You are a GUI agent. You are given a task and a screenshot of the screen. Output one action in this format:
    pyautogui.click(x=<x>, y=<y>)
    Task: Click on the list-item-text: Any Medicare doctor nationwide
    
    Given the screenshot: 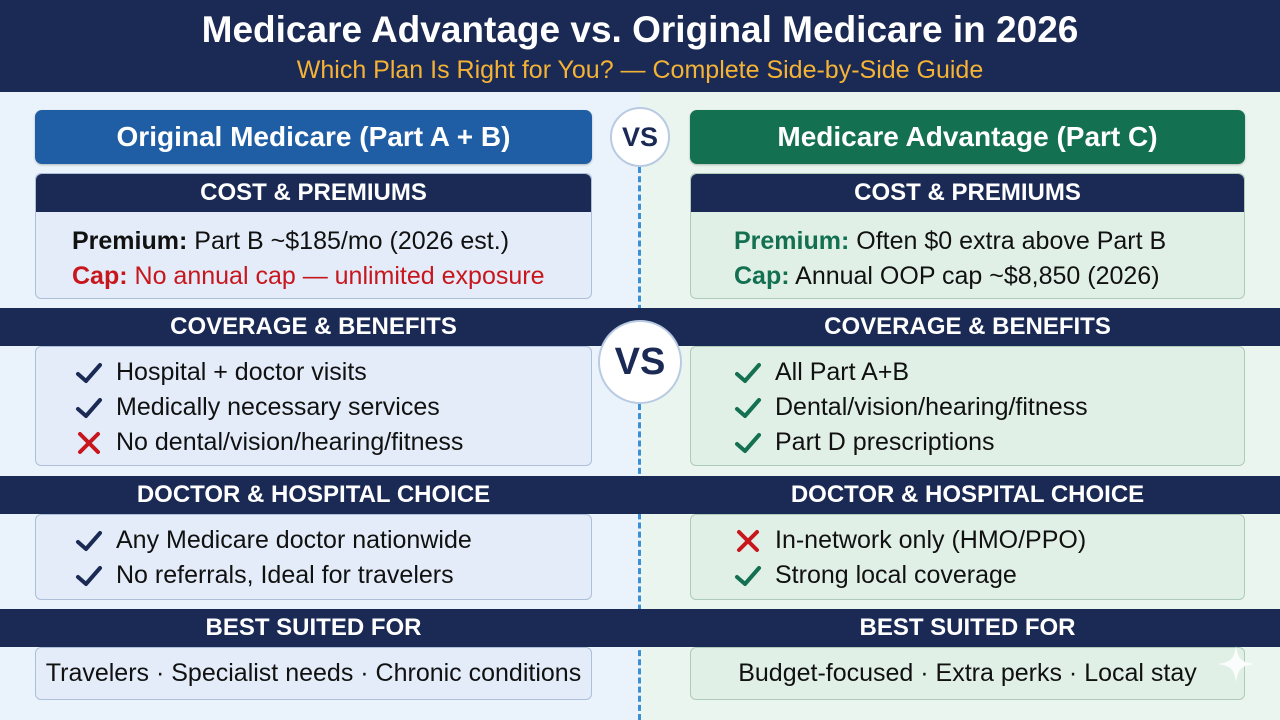 What is the action you would take?
    pyautogui.click(x=294, y=540)
    